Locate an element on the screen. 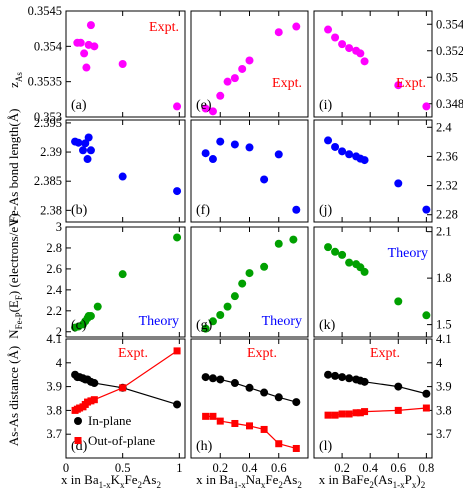 This screenshot has width=463, height=491. legend-marker-circle is located at coordinates (78, 421).